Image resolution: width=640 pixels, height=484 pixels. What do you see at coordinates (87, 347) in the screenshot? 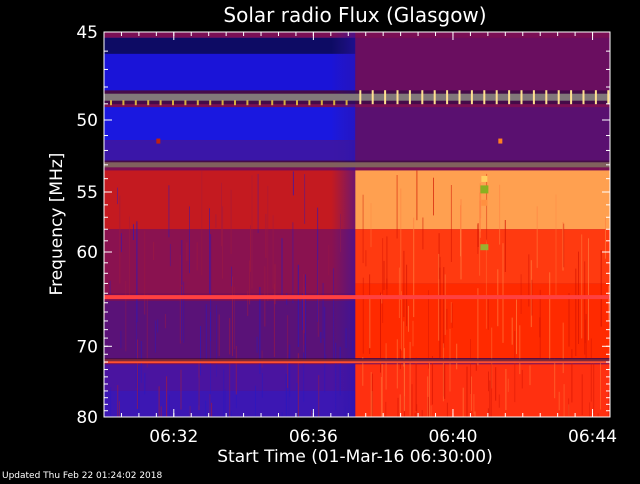
I see `y-tick-label: 70` at bounding box center [87, 347].